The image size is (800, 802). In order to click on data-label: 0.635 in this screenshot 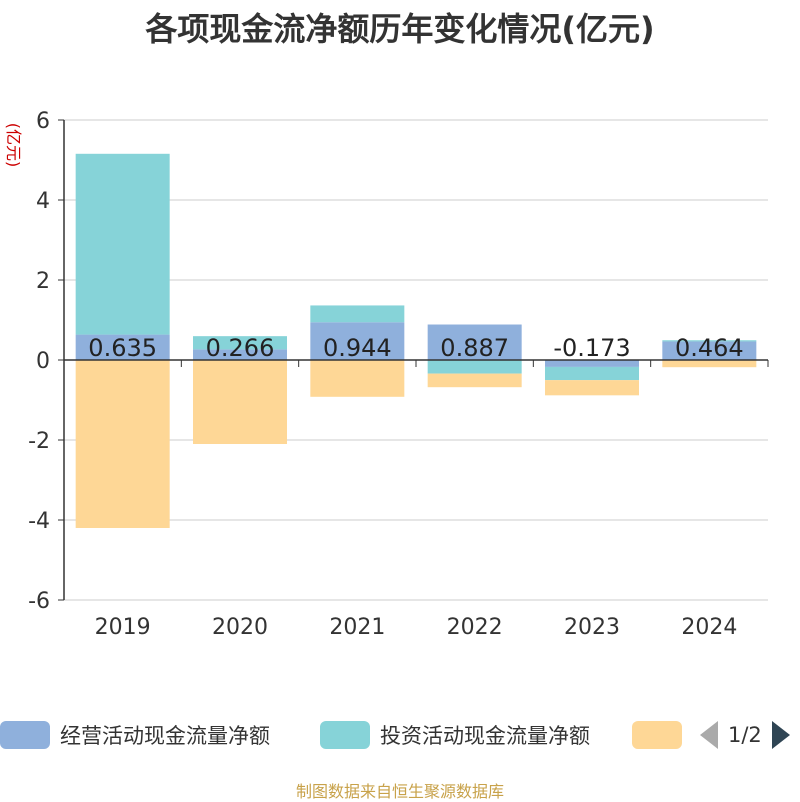, I will do `click(122, 348)`.